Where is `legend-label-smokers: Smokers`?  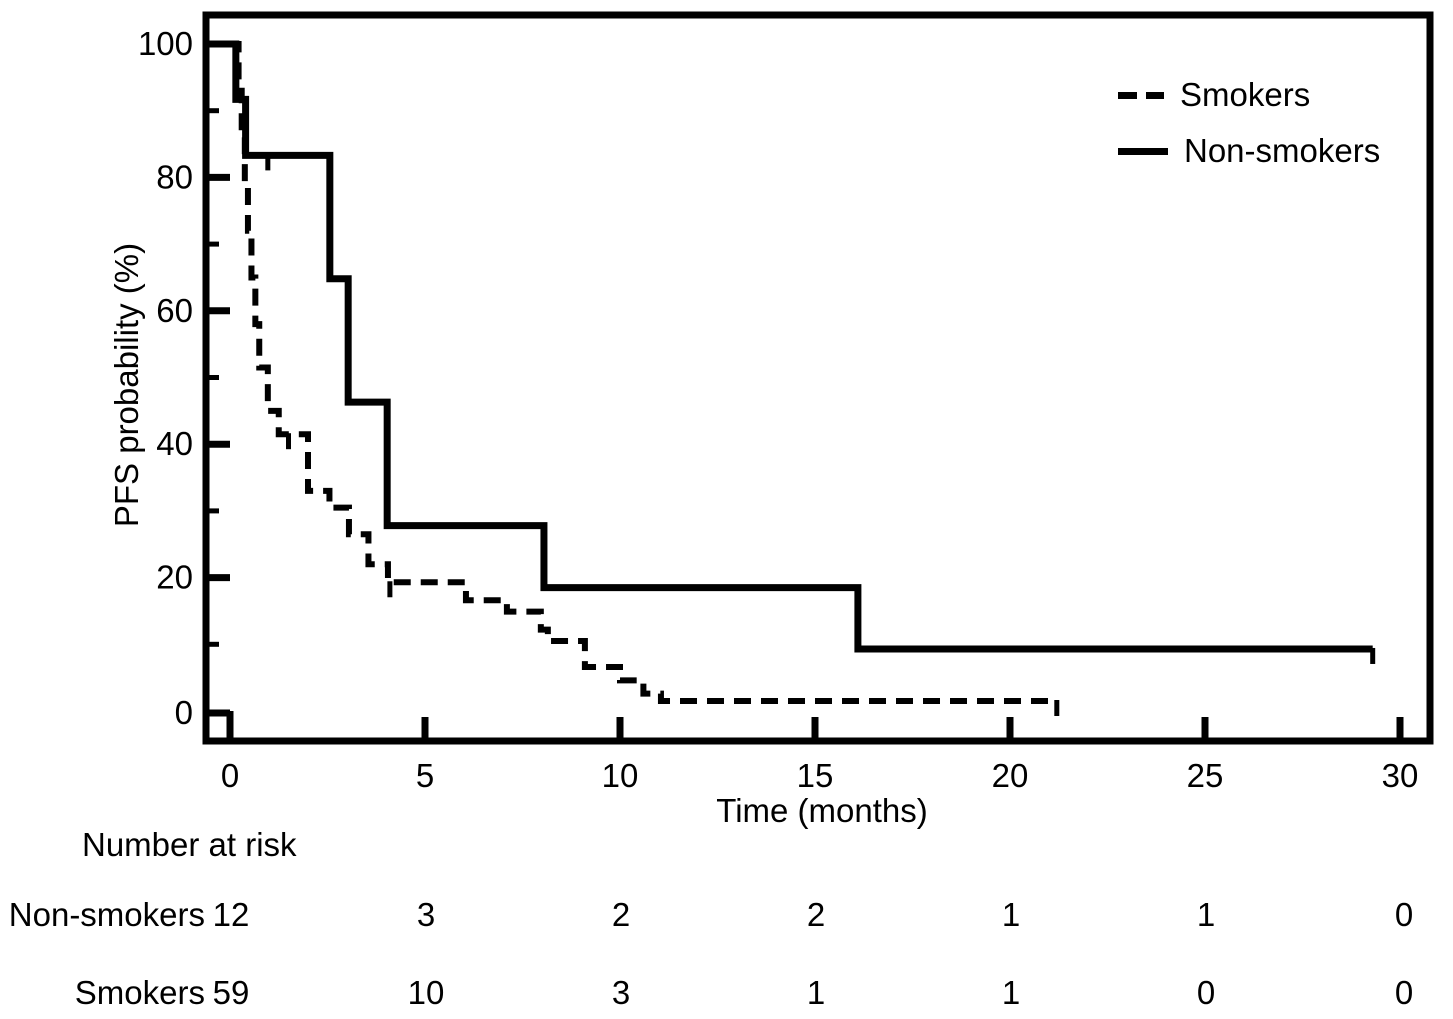 legend-label-smokers: Smokers is located at coordinates (1245, 94).